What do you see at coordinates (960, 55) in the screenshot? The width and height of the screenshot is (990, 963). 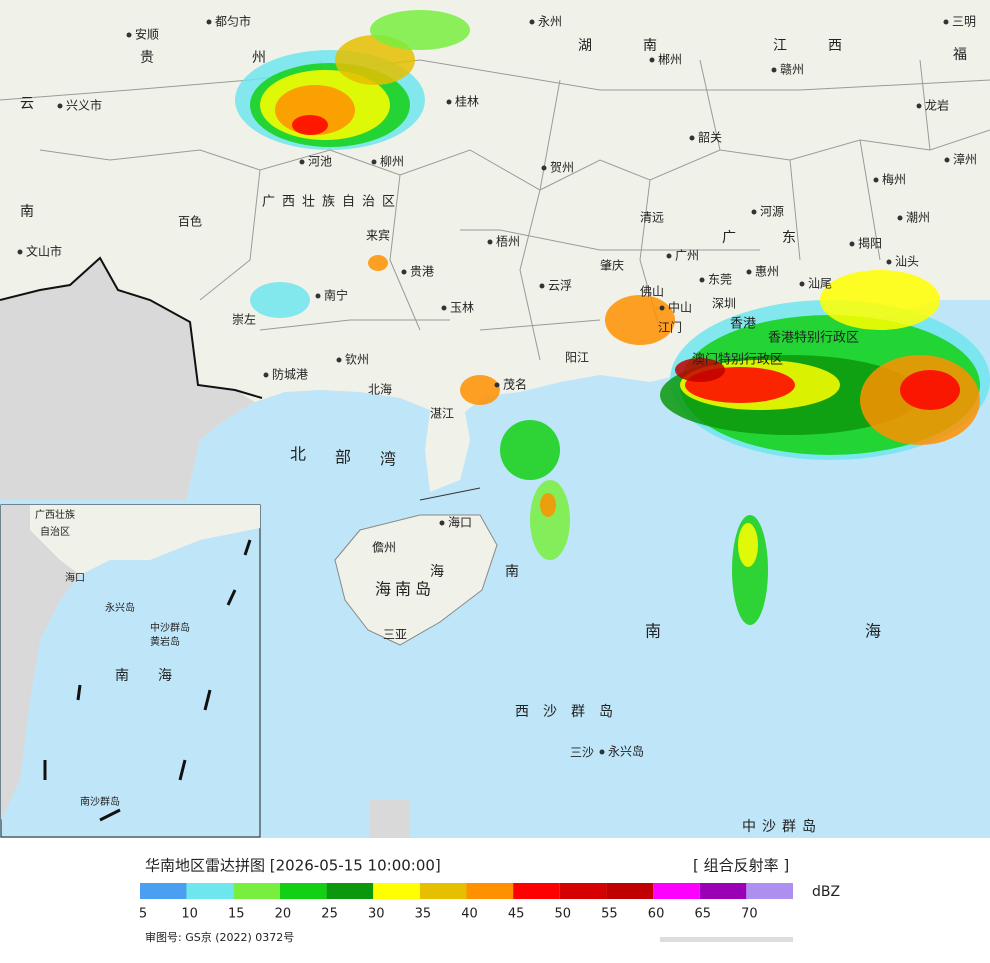 I see `map-label: 福` at bounding box center [960, 55].